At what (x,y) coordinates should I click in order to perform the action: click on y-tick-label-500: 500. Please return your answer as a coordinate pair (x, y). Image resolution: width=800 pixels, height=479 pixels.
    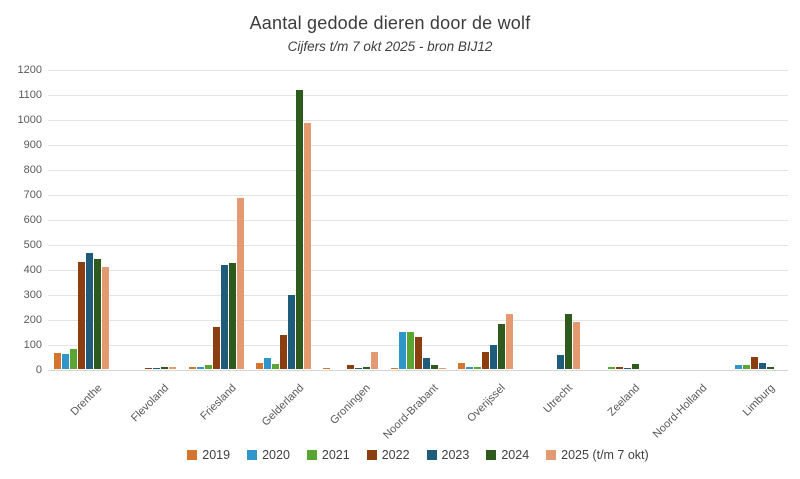
    Looking at the image, I should click on (32, 245).